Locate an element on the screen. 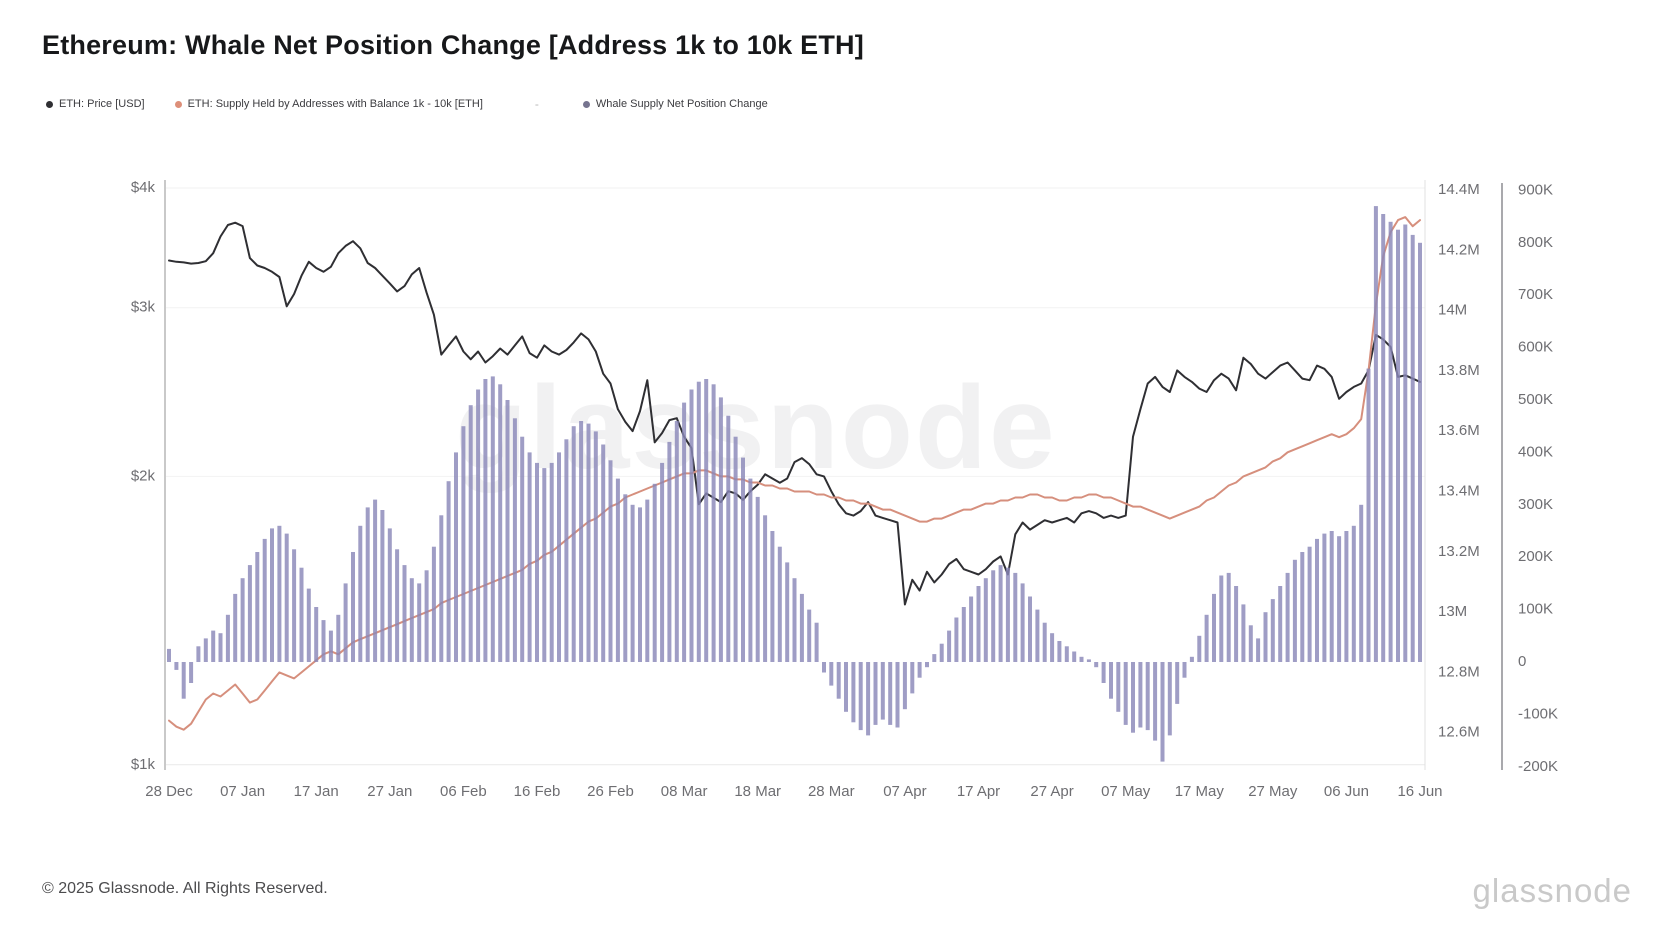 Image resolution: width=1680 pixels, height=944 pixels. x-axis-tick: 17 May is located at coordinates (1200, 791).